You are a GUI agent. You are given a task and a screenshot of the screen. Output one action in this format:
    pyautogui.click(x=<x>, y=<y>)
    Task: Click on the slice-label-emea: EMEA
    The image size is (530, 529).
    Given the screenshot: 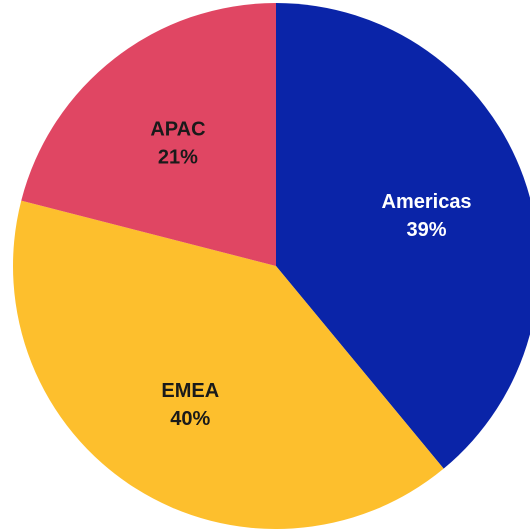 What is the action you would take?
    pyautogui.click(x=190, y=391)
    